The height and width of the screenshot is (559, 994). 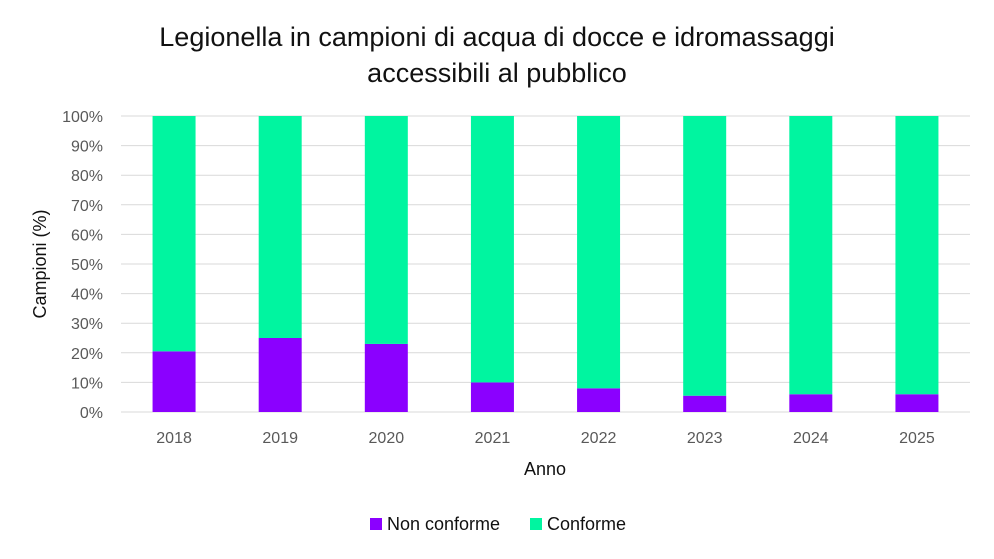 What do you see at coordinates (536, 524) in the screenshot?
I see `legend-swatch-conforme` at bounding box center [536, 524].